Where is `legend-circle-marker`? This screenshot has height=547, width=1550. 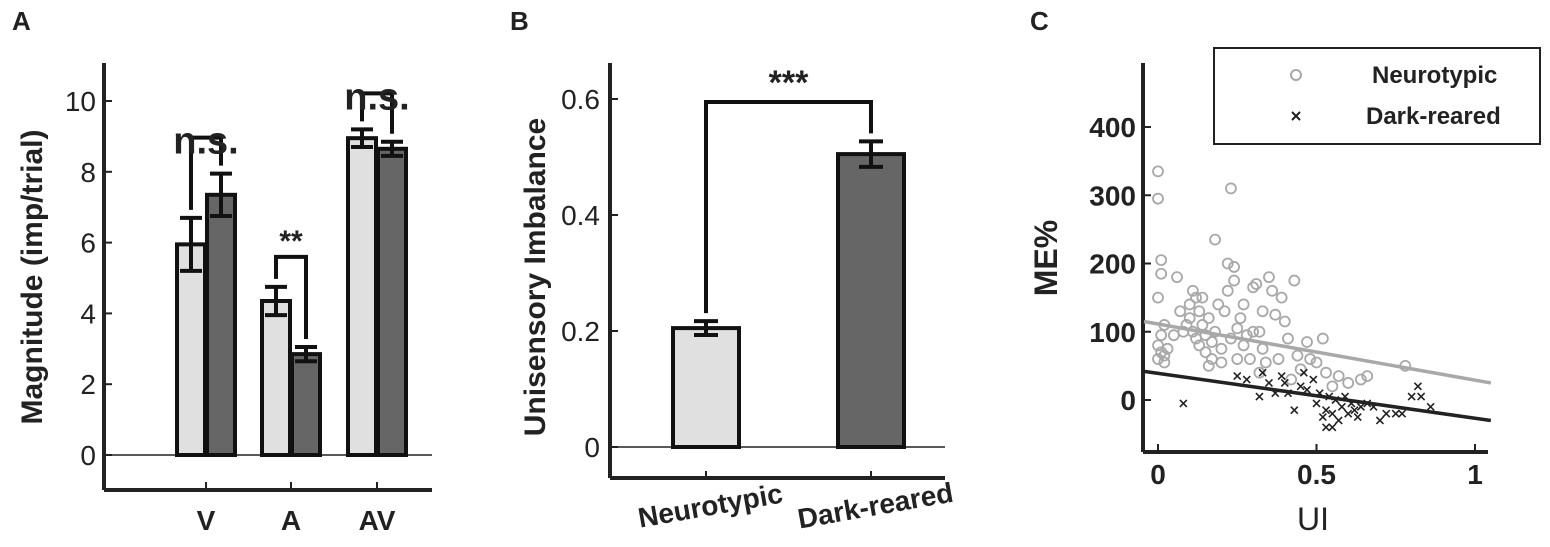 legend-circle-marker is located at coordinates (1296, 75).